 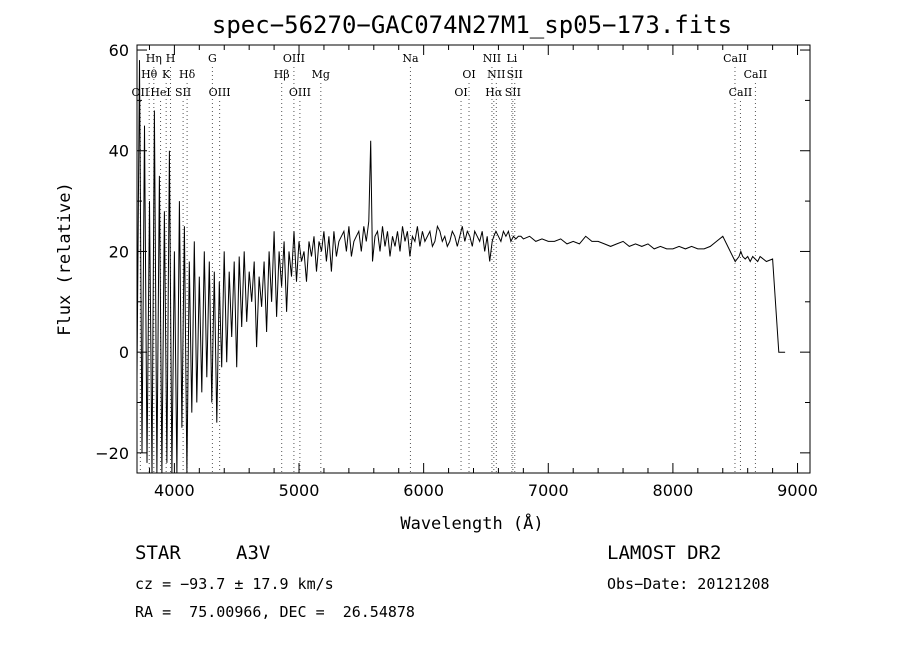 I want to click on spectral-line-label: Hα, so click(x=494, y=92).